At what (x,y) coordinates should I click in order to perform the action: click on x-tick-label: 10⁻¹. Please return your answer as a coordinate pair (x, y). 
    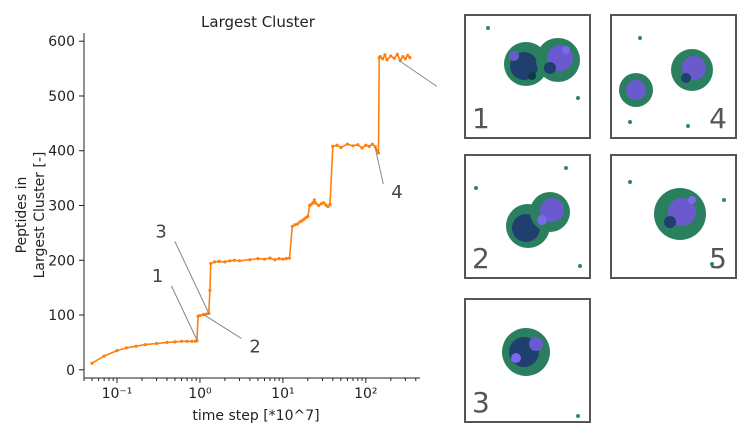
    Looking at the image, I should click on (117, 394).